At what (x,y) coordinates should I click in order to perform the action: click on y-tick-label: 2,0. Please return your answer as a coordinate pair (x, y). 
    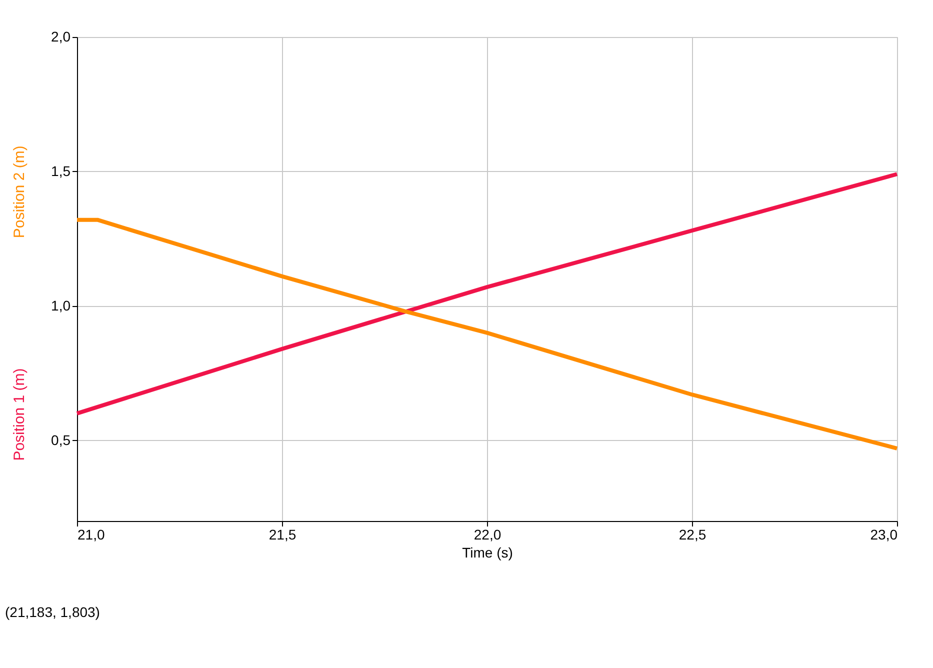
    Looking at the image, I should click on (61, 36).